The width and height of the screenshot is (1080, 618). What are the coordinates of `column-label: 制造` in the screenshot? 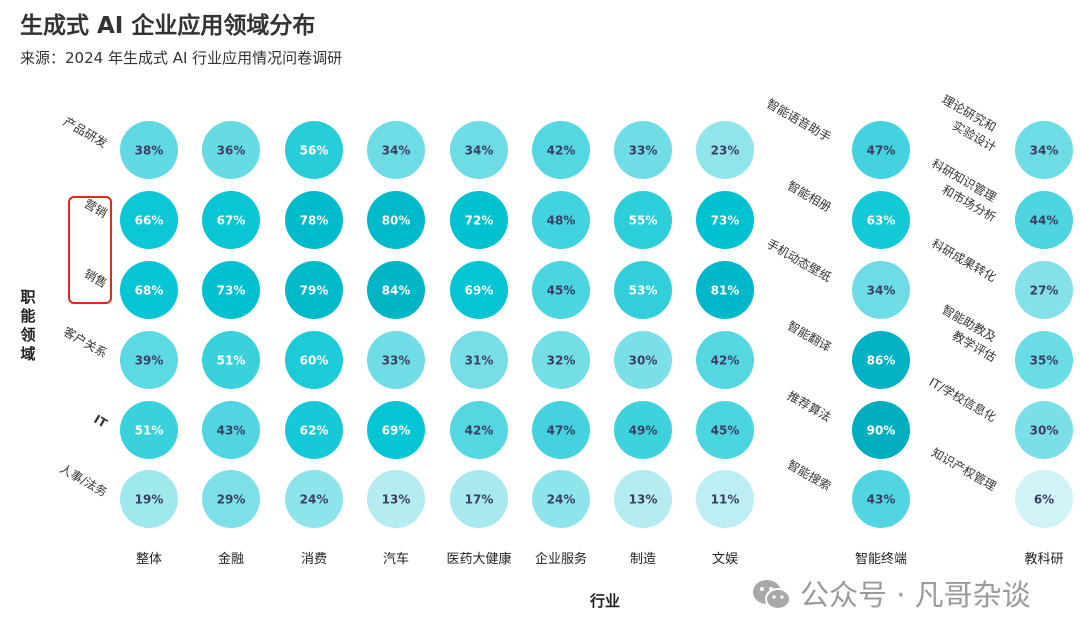 It's located at (643, 559).